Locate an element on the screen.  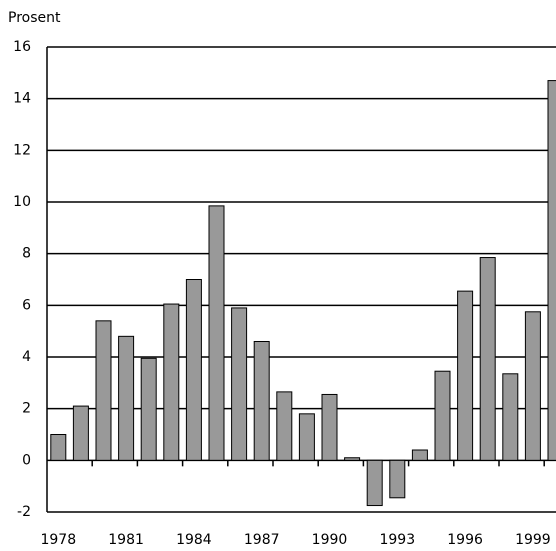
x-tick-label: 1981 is located at coordinates (126, 540).